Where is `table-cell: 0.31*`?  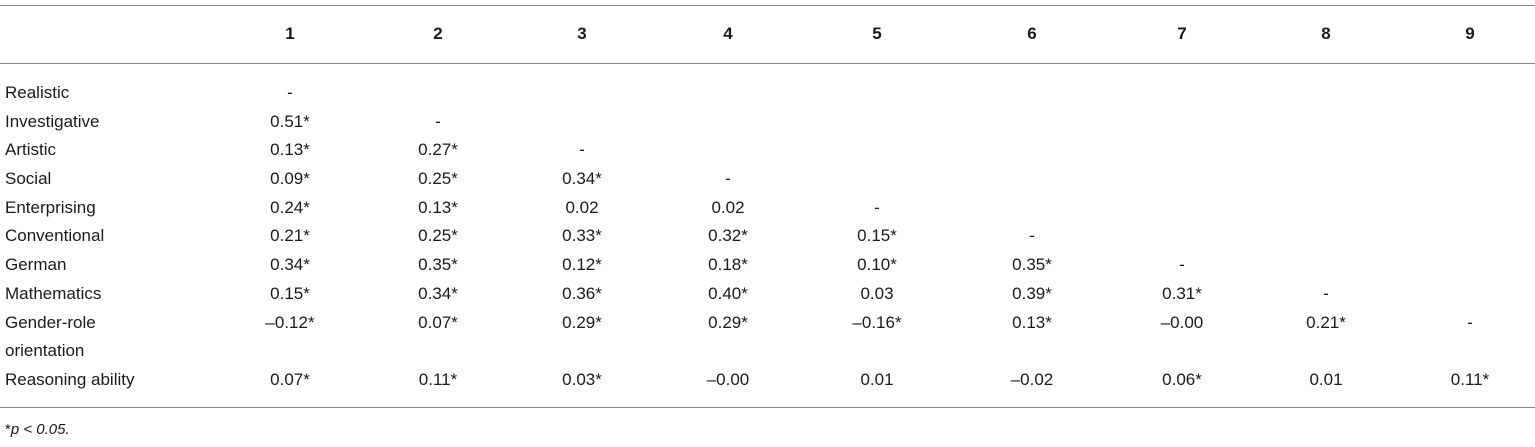
table-cell: 0.31* is located at coordinates (1182, 293).